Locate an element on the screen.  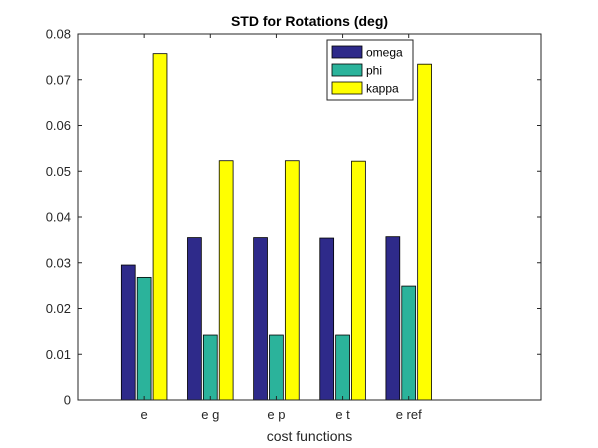
x-tick-label: e ref is located at coordinates (409, 414).